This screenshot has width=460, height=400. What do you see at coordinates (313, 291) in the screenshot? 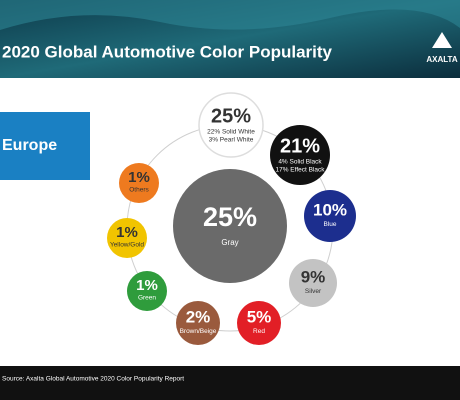
I see `color-label: Silver` at bounding box center [313, 291].